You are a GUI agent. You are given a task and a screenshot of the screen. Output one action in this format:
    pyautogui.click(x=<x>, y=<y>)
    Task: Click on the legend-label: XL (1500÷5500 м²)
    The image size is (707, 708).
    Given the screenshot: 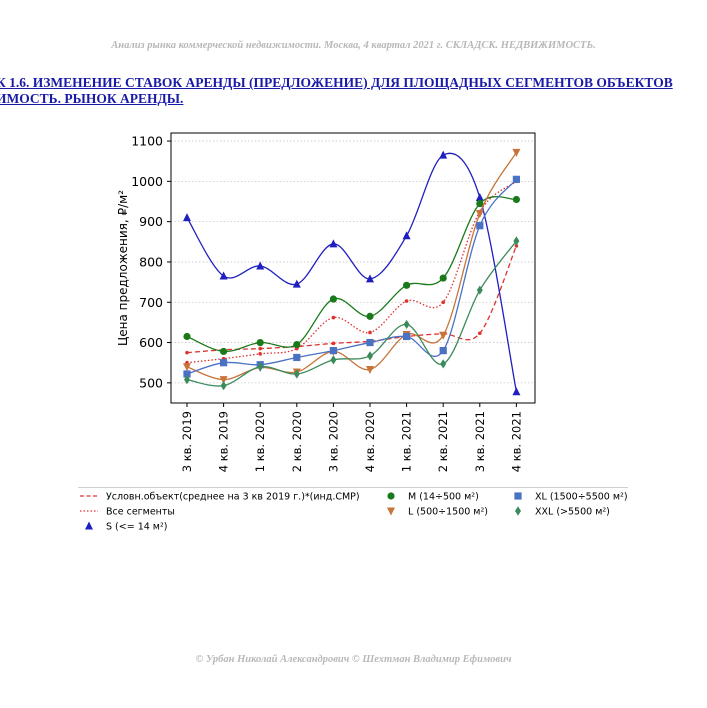 What is the action you would take?
    pyautogui.click(x=581, y=497)
    